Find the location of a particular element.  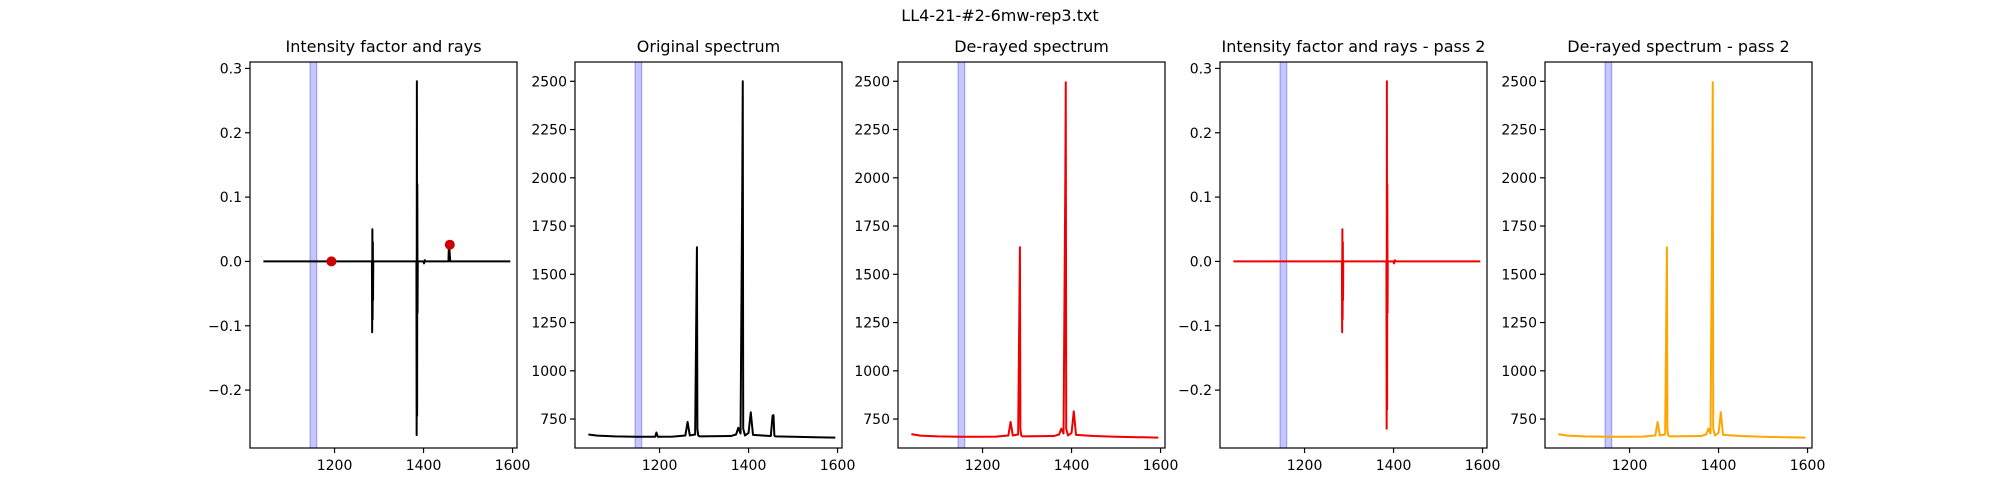

subplot-title: De-rayed spectrum - pass 2 is located at coordinates (1678, 46).